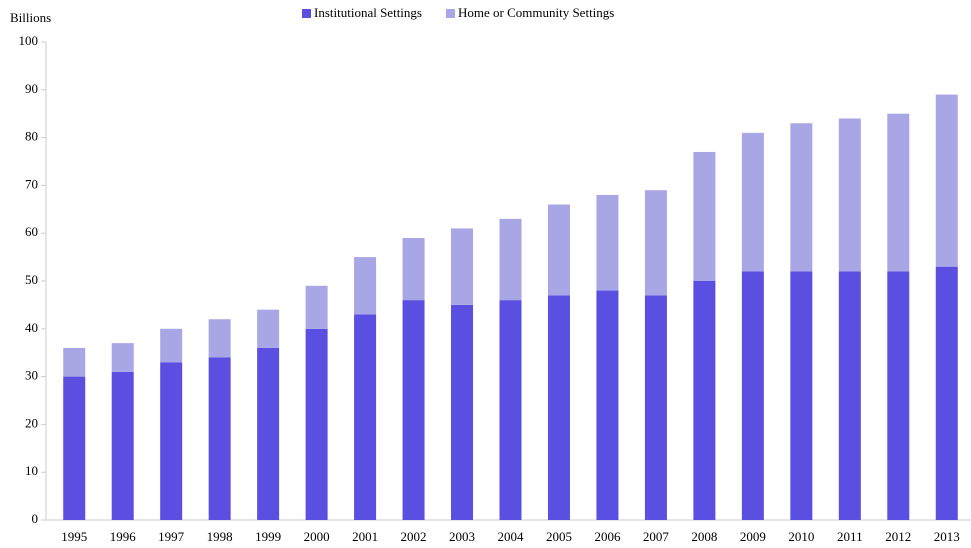  Describe the element at coordinates (462, 536) in the screenshot. I see `x-tick-label: 2003` at that location.